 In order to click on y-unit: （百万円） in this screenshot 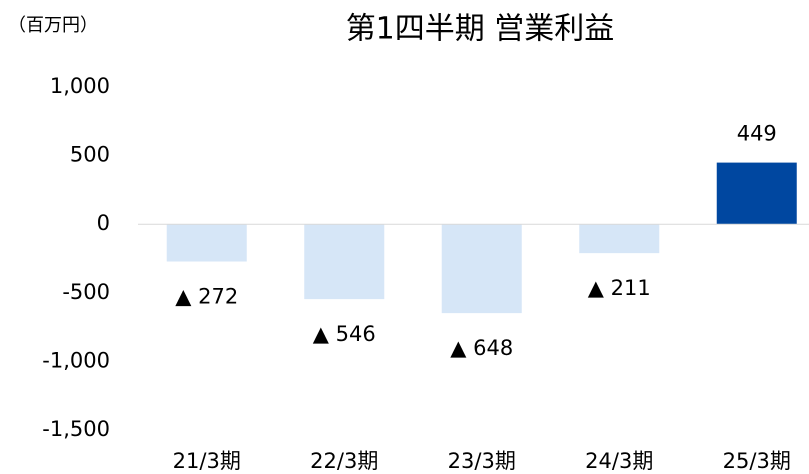, I will do `click(53, 25)`.